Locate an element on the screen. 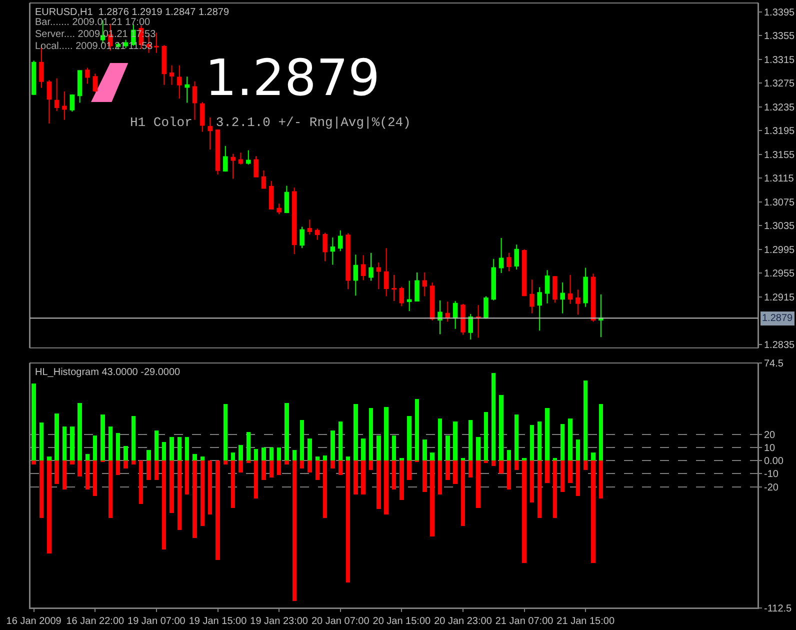  y-tick-label: 1.3395 is located at coordinates (780, 12).